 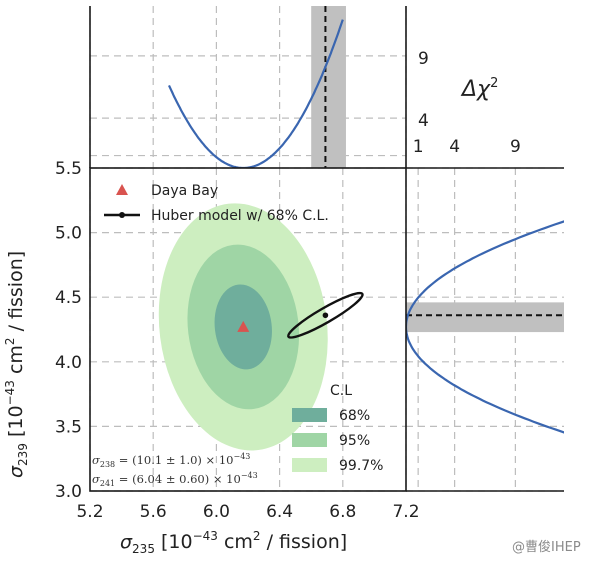 I want to click on top-y-tick-4: 4, so click(x=423, y=121).